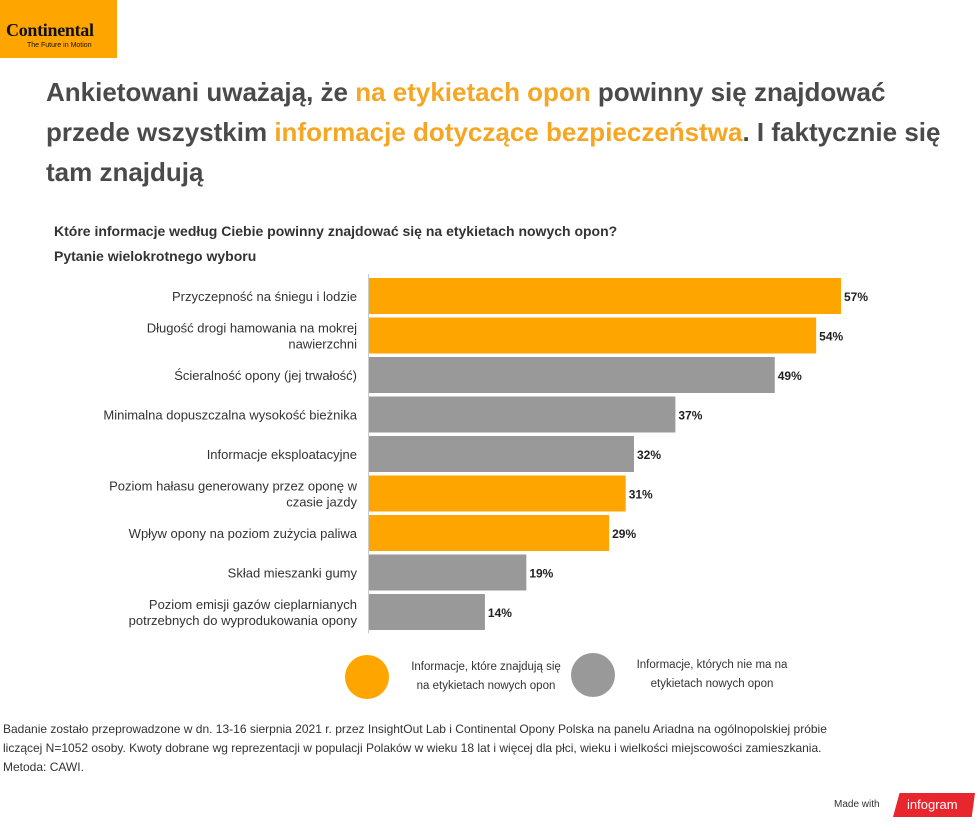  Describe the element at coordinates (230, 415) in the screenshot. I see `category-label: Minimalna dopuszczalna wysokość bieżnika` at that location.